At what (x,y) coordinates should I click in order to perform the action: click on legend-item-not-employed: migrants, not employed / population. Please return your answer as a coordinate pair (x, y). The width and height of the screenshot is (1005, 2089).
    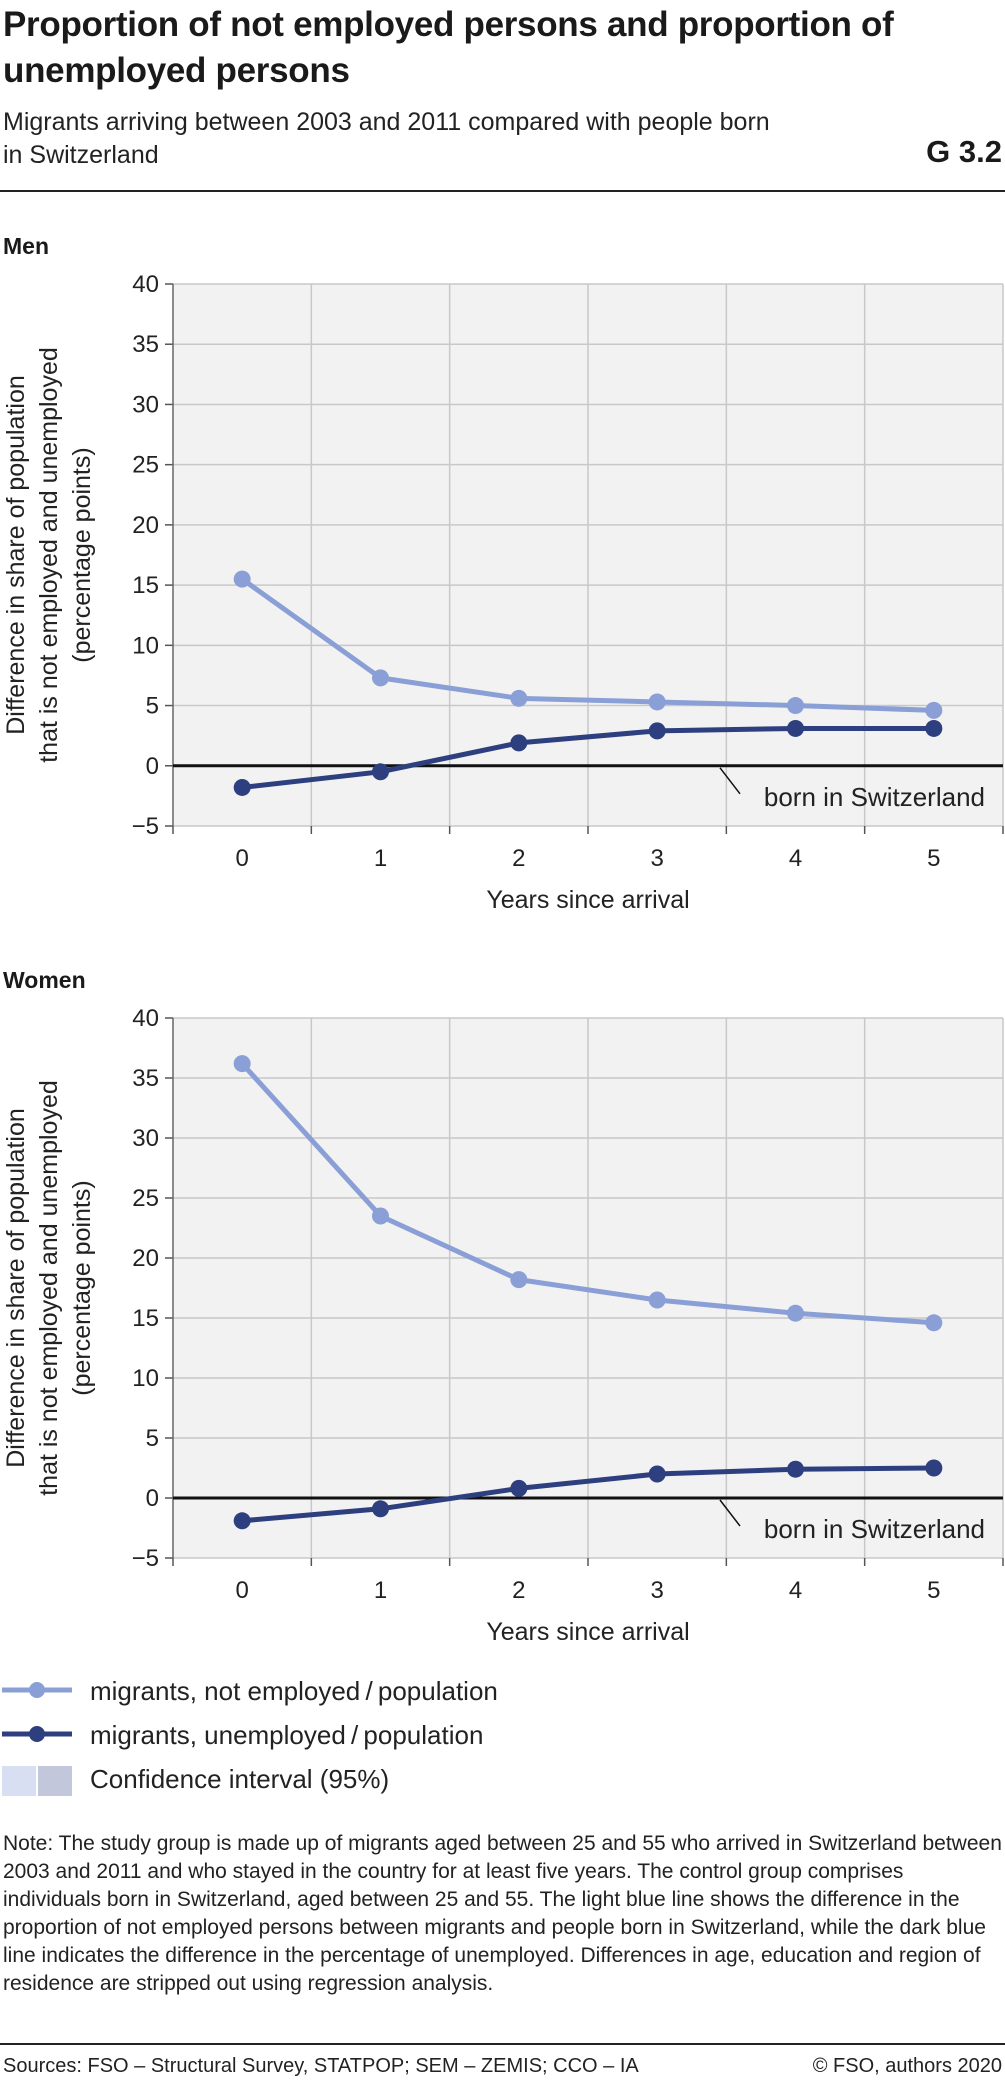
    Looking at the image, I should click on (502, 1692).